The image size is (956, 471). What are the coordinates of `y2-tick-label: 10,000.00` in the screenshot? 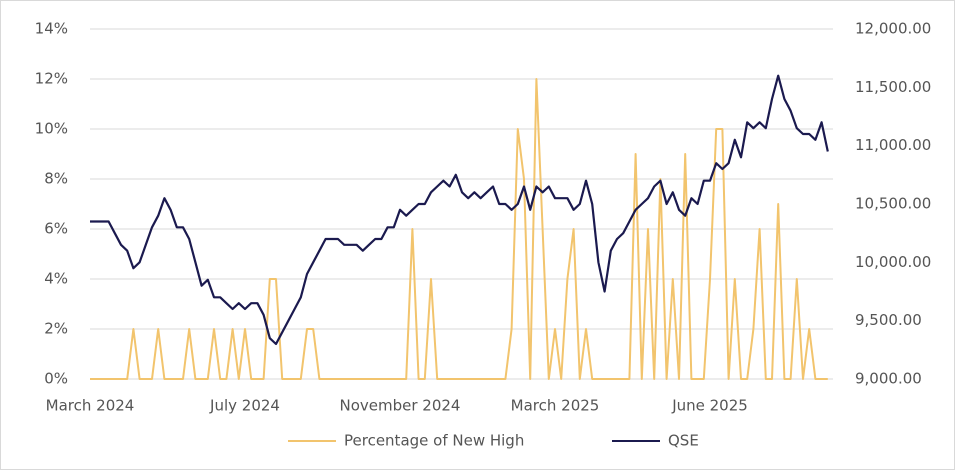 It's located at (893, 262).